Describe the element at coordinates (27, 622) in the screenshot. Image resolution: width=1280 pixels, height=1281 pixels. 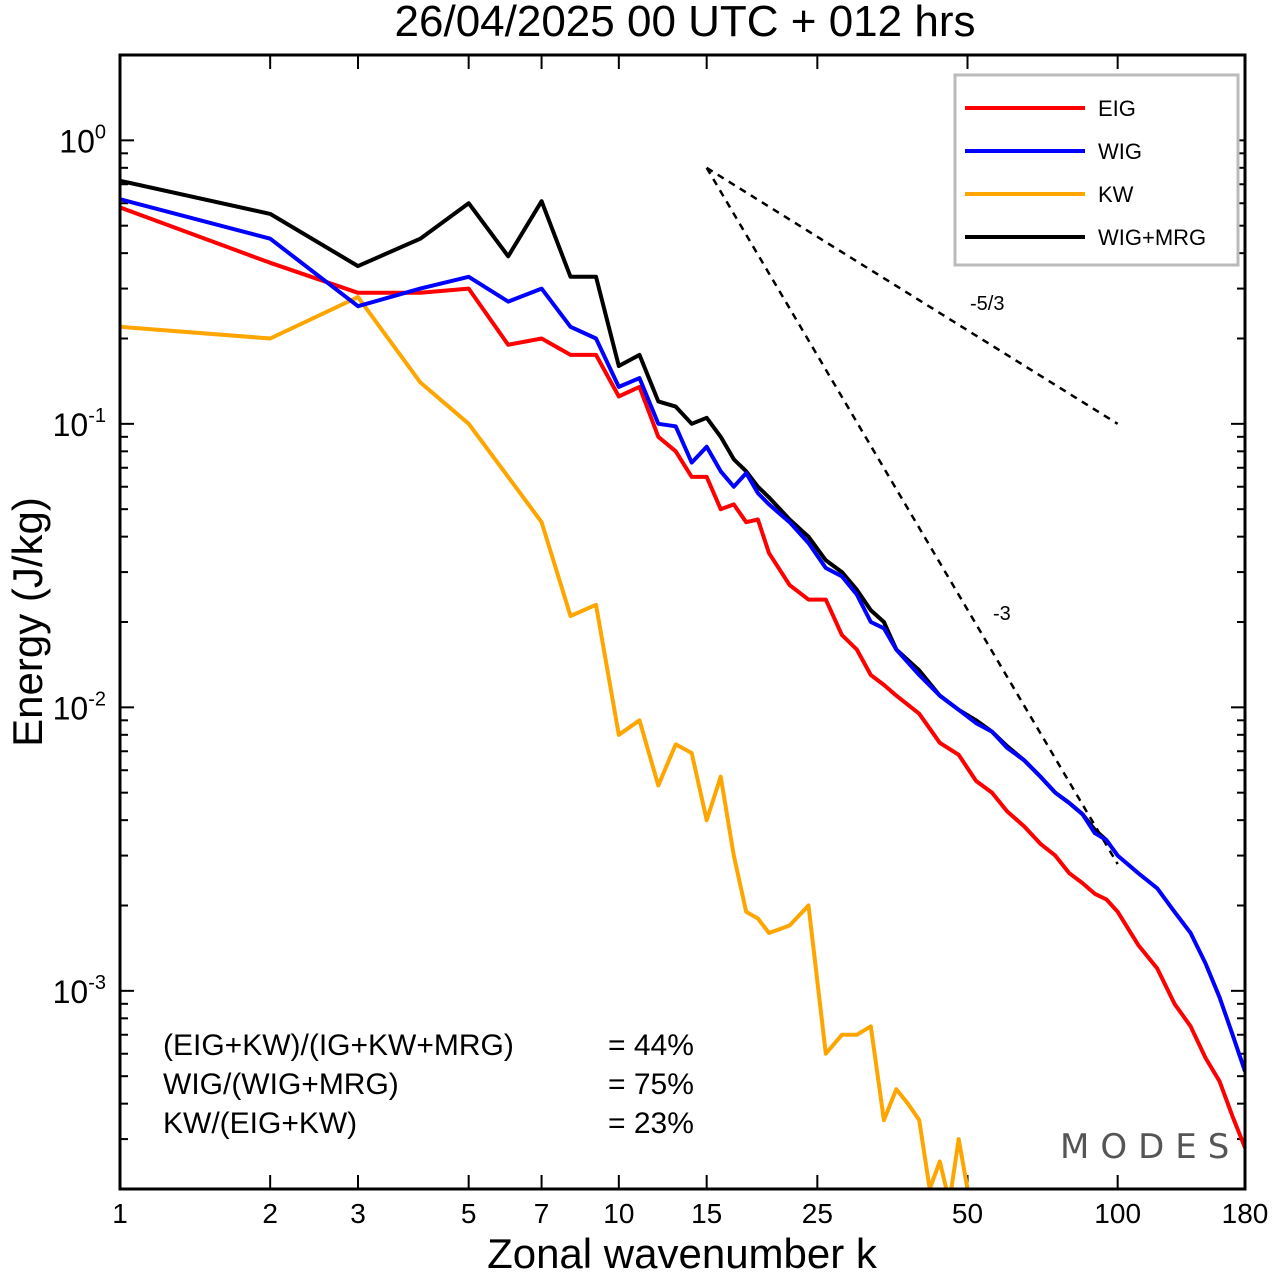
I see `y-axis-label: Energy (J/kg)` at that location.